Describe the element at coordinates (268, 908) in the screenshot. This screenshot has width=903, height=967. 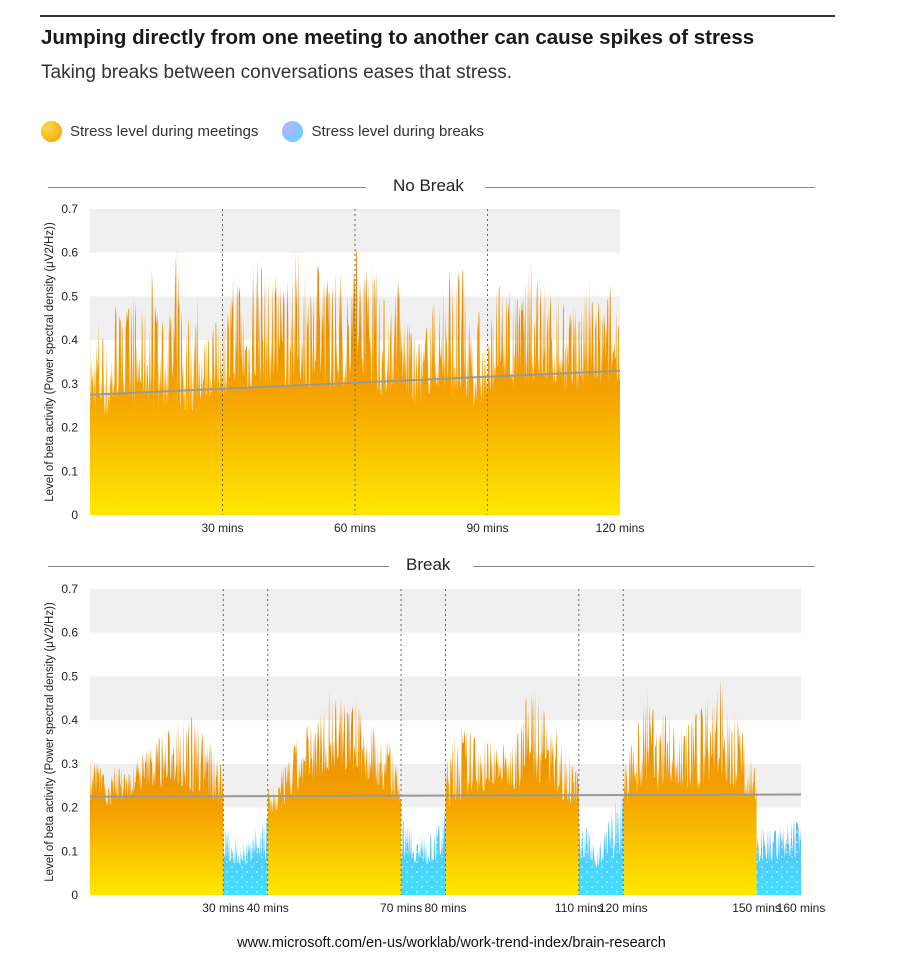
I see `break-xtick-1: 40 mins` at that location.